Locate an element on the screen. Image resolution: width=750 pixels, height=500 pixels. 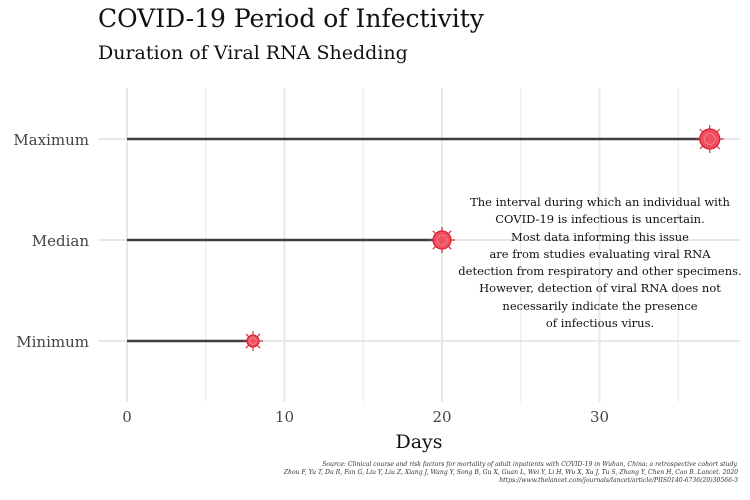
x-axis-title: Days is located at coordinates (418, 442).